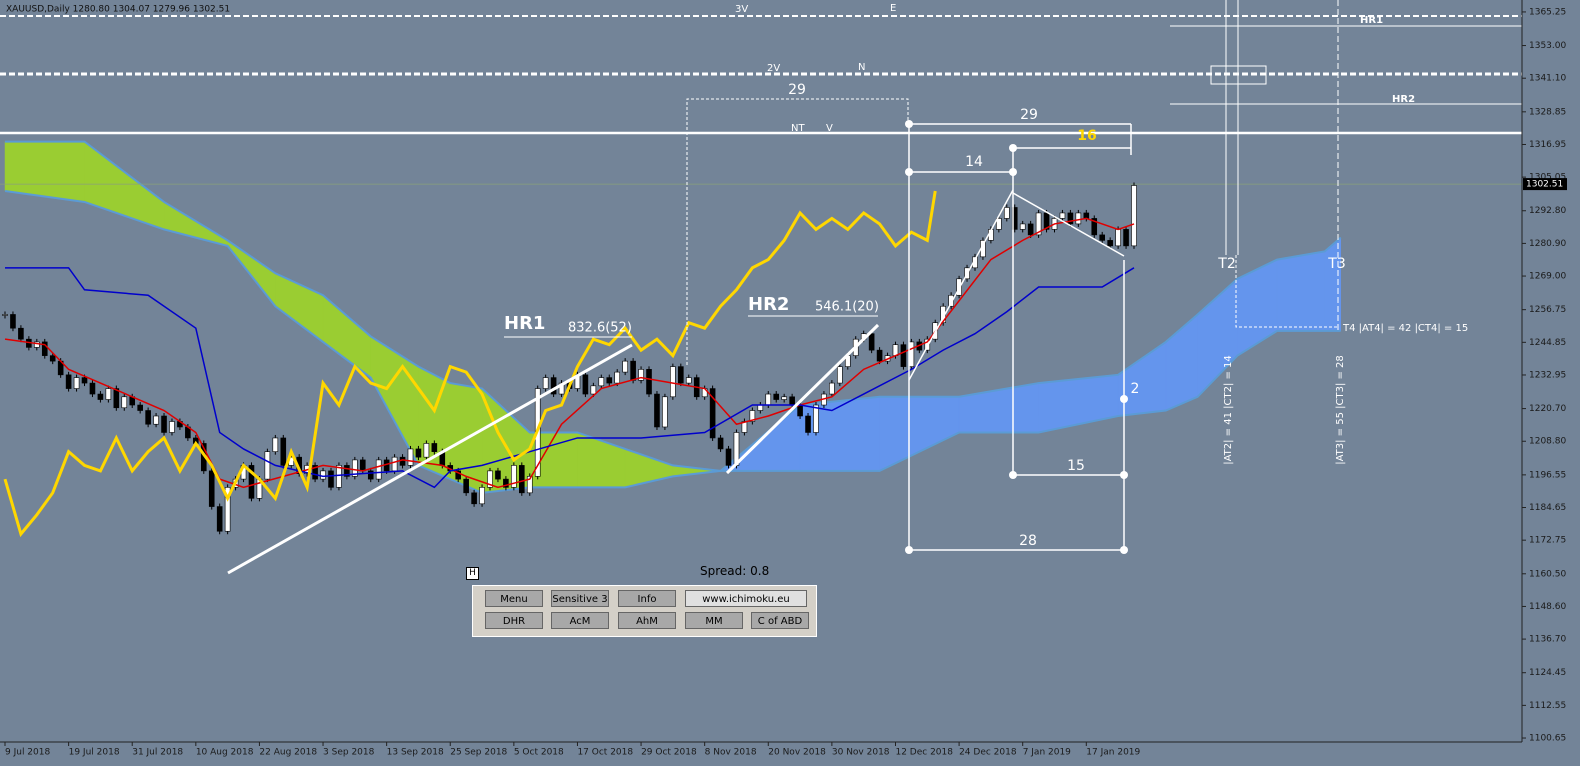  What do you see at coordinates (1547, 673) in the screenshot?
I see `y-tick-label: 1124.45` at bounding box center [1547, 673].